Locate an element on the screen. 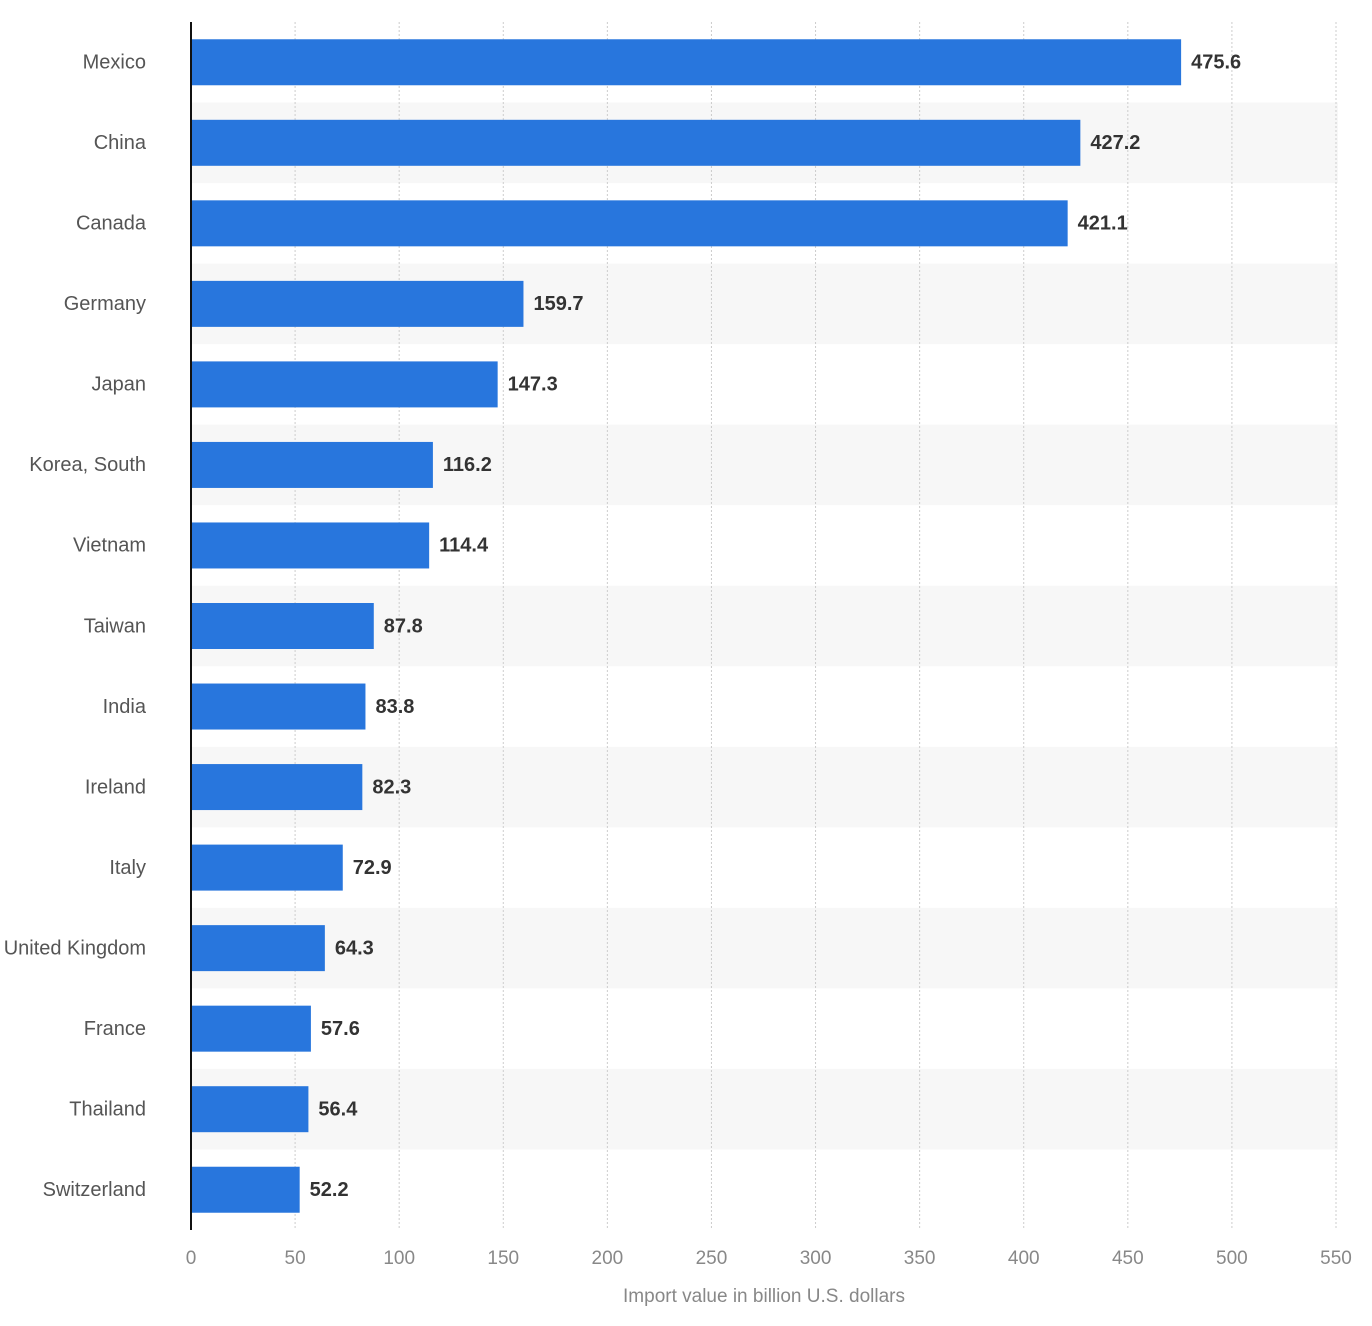 Image resolution: width=1372 pixels, height=1326 pixels. value-label: 82.3 is located at coordinates (391, 787).